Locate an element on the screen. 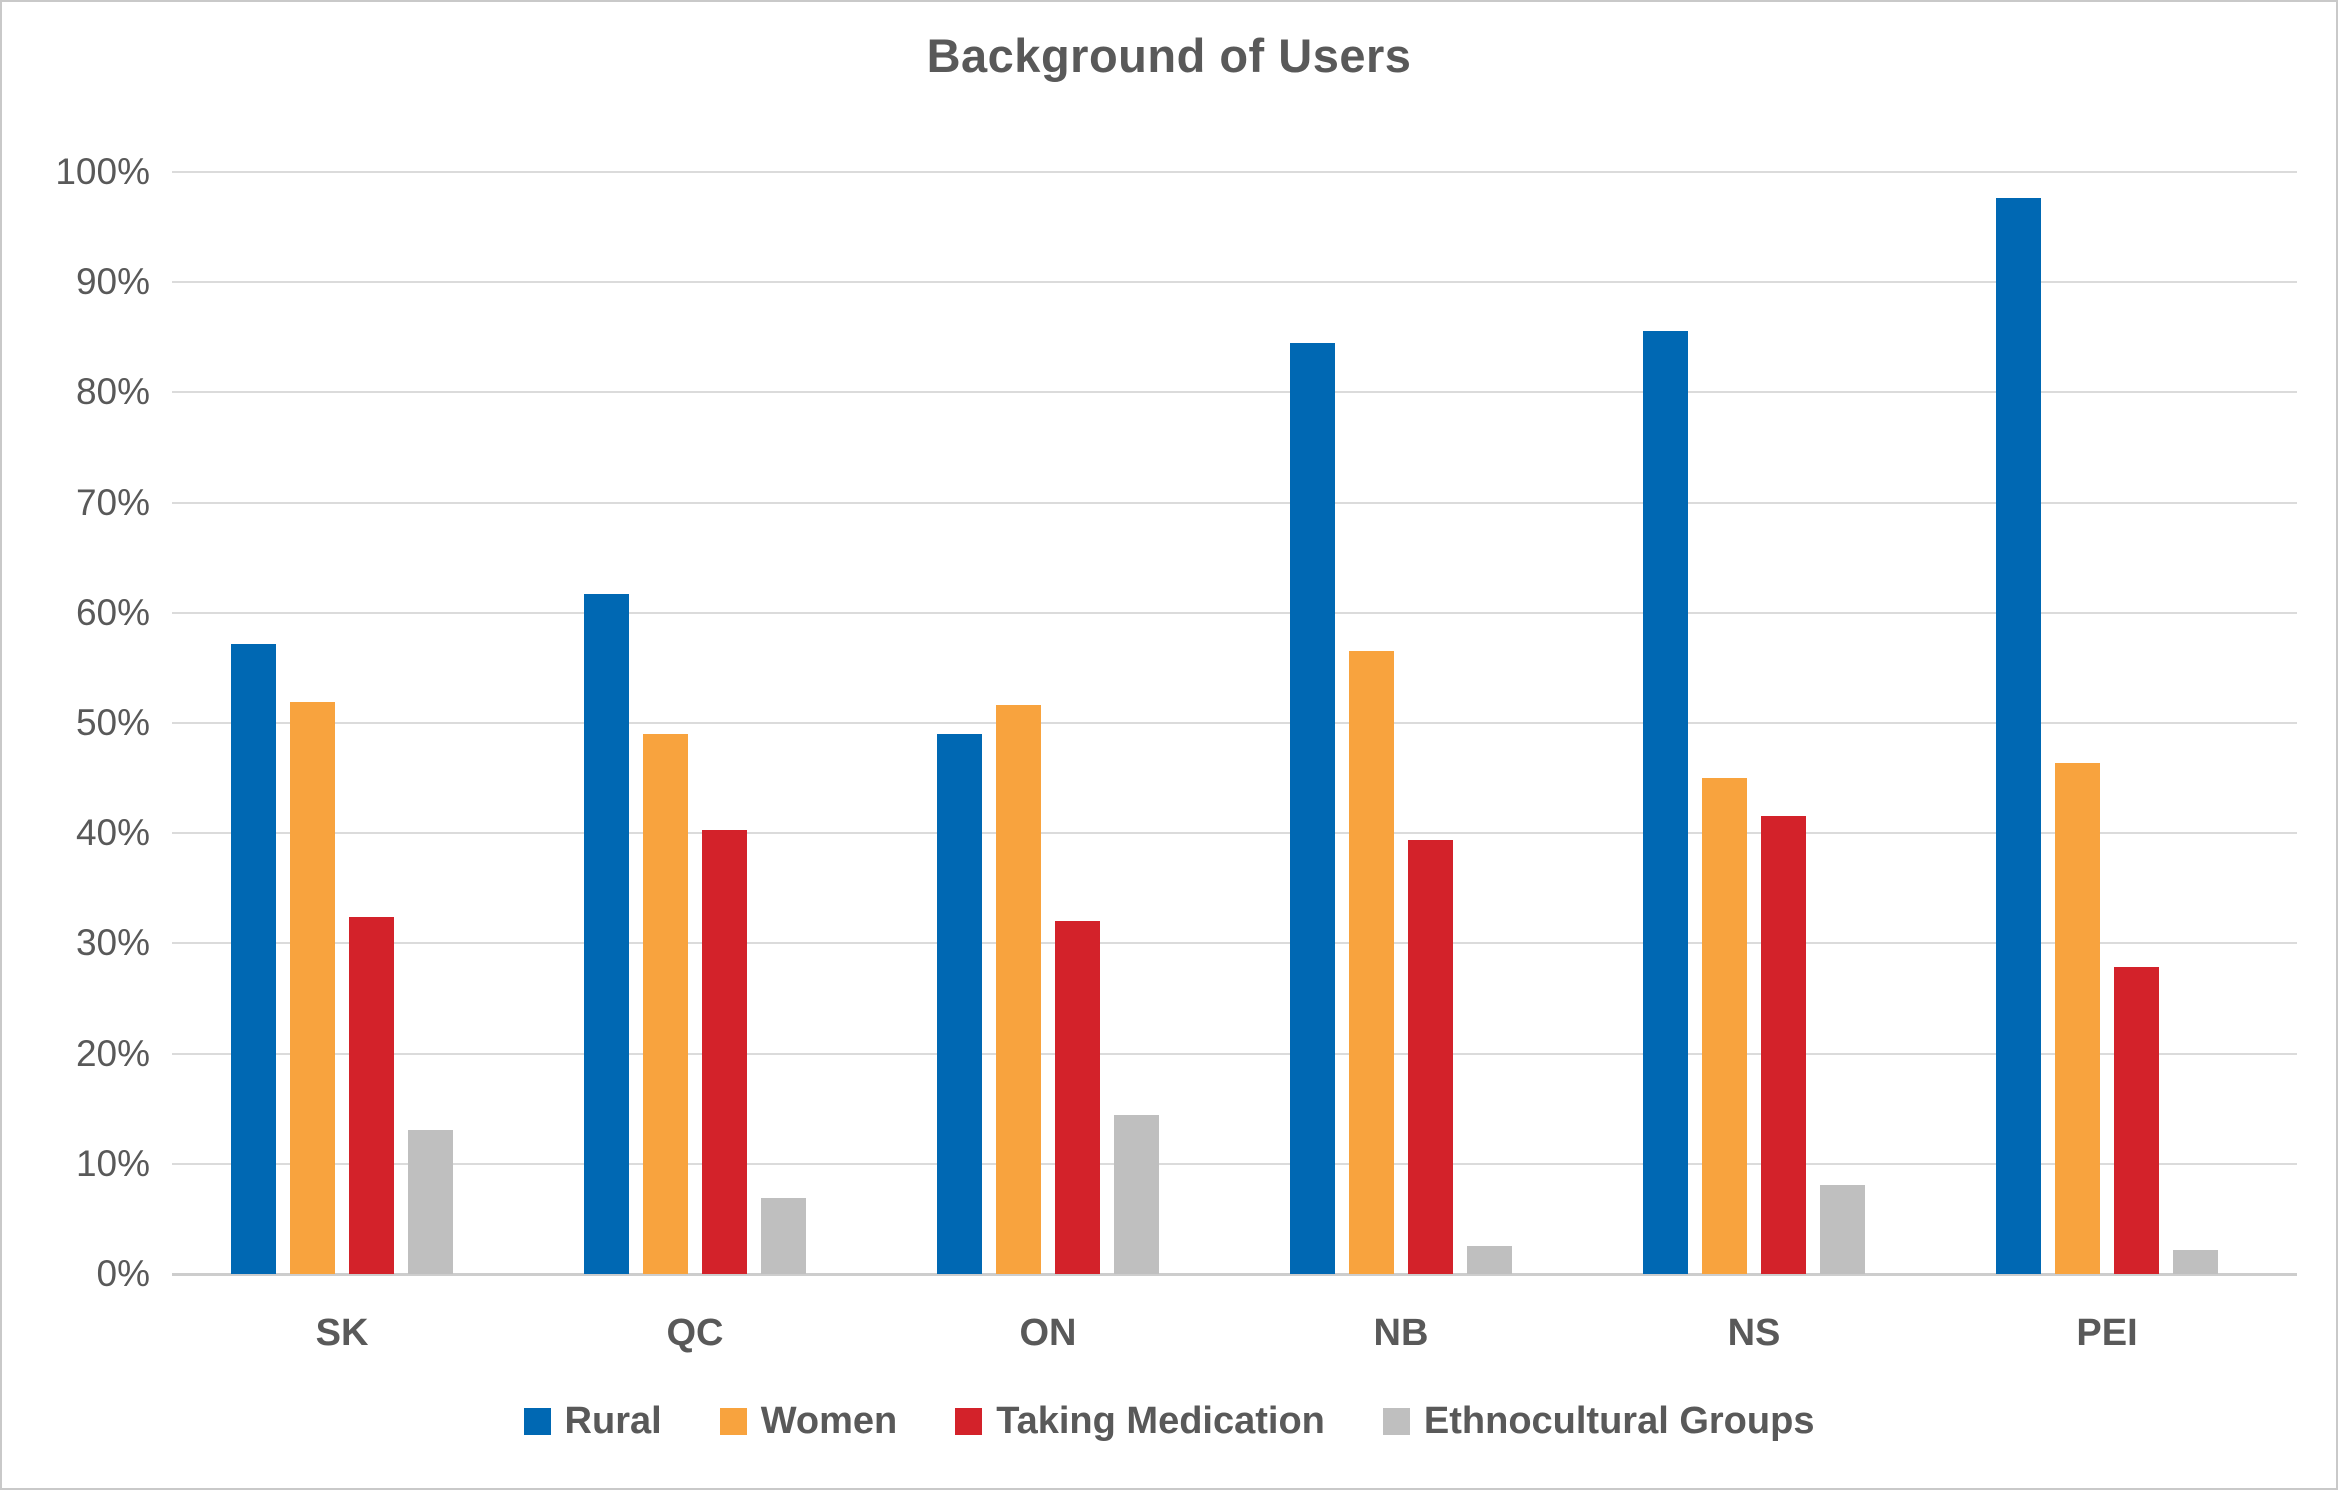 Image resolution: width=2338 pixels, height=1490 pixels. bar-ns-women is located at coordinates (1724, 1026).